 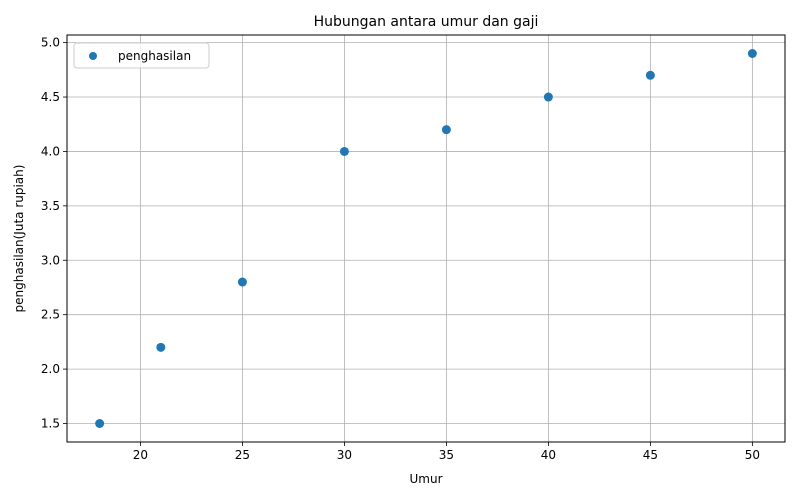 I want to click on x-tick-label: 30, so click(x=344, y=455).